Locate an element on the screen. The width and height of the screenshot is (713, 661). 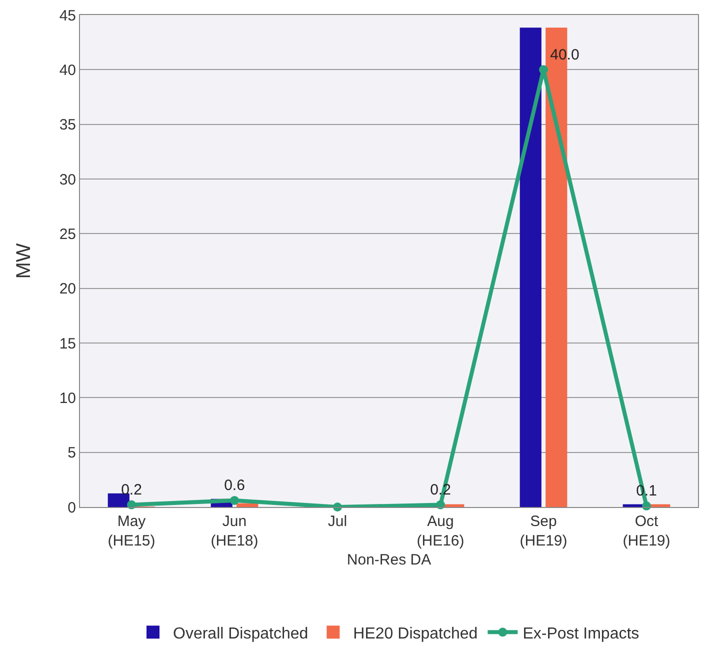
x-tick-label: Oct (HE19) is located at coordinates (646, 531).